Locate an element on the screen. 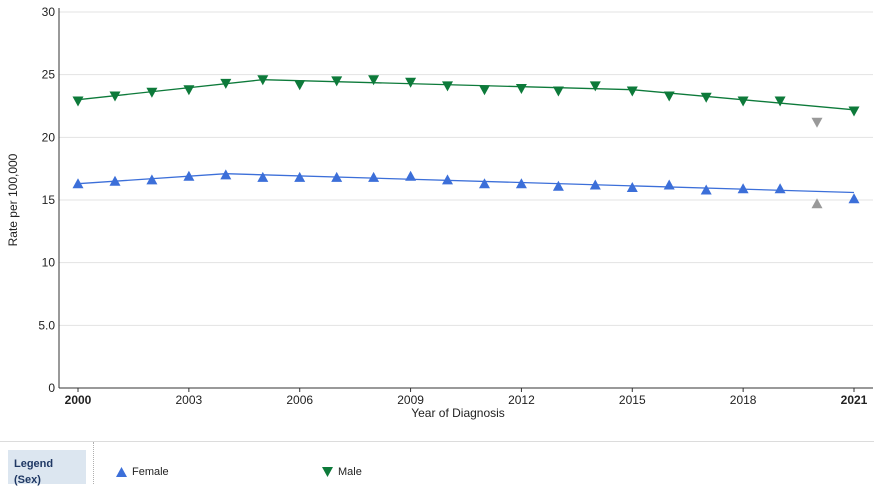  legend-divider is located at coordinates (93, 463).